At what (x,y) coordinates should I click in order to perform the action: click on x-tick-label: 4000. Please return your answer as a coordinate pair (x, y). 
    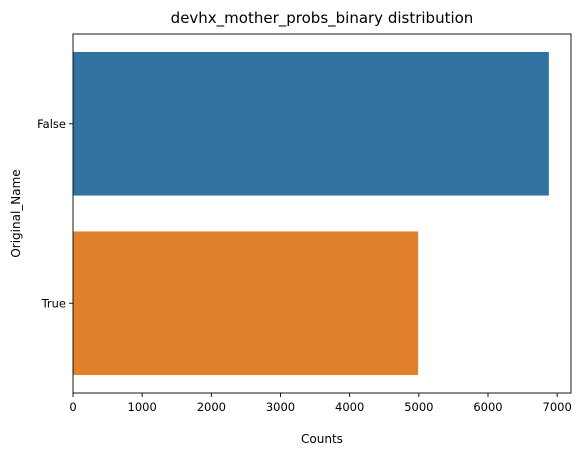
    Looking at the image, I should click on (349, 407).